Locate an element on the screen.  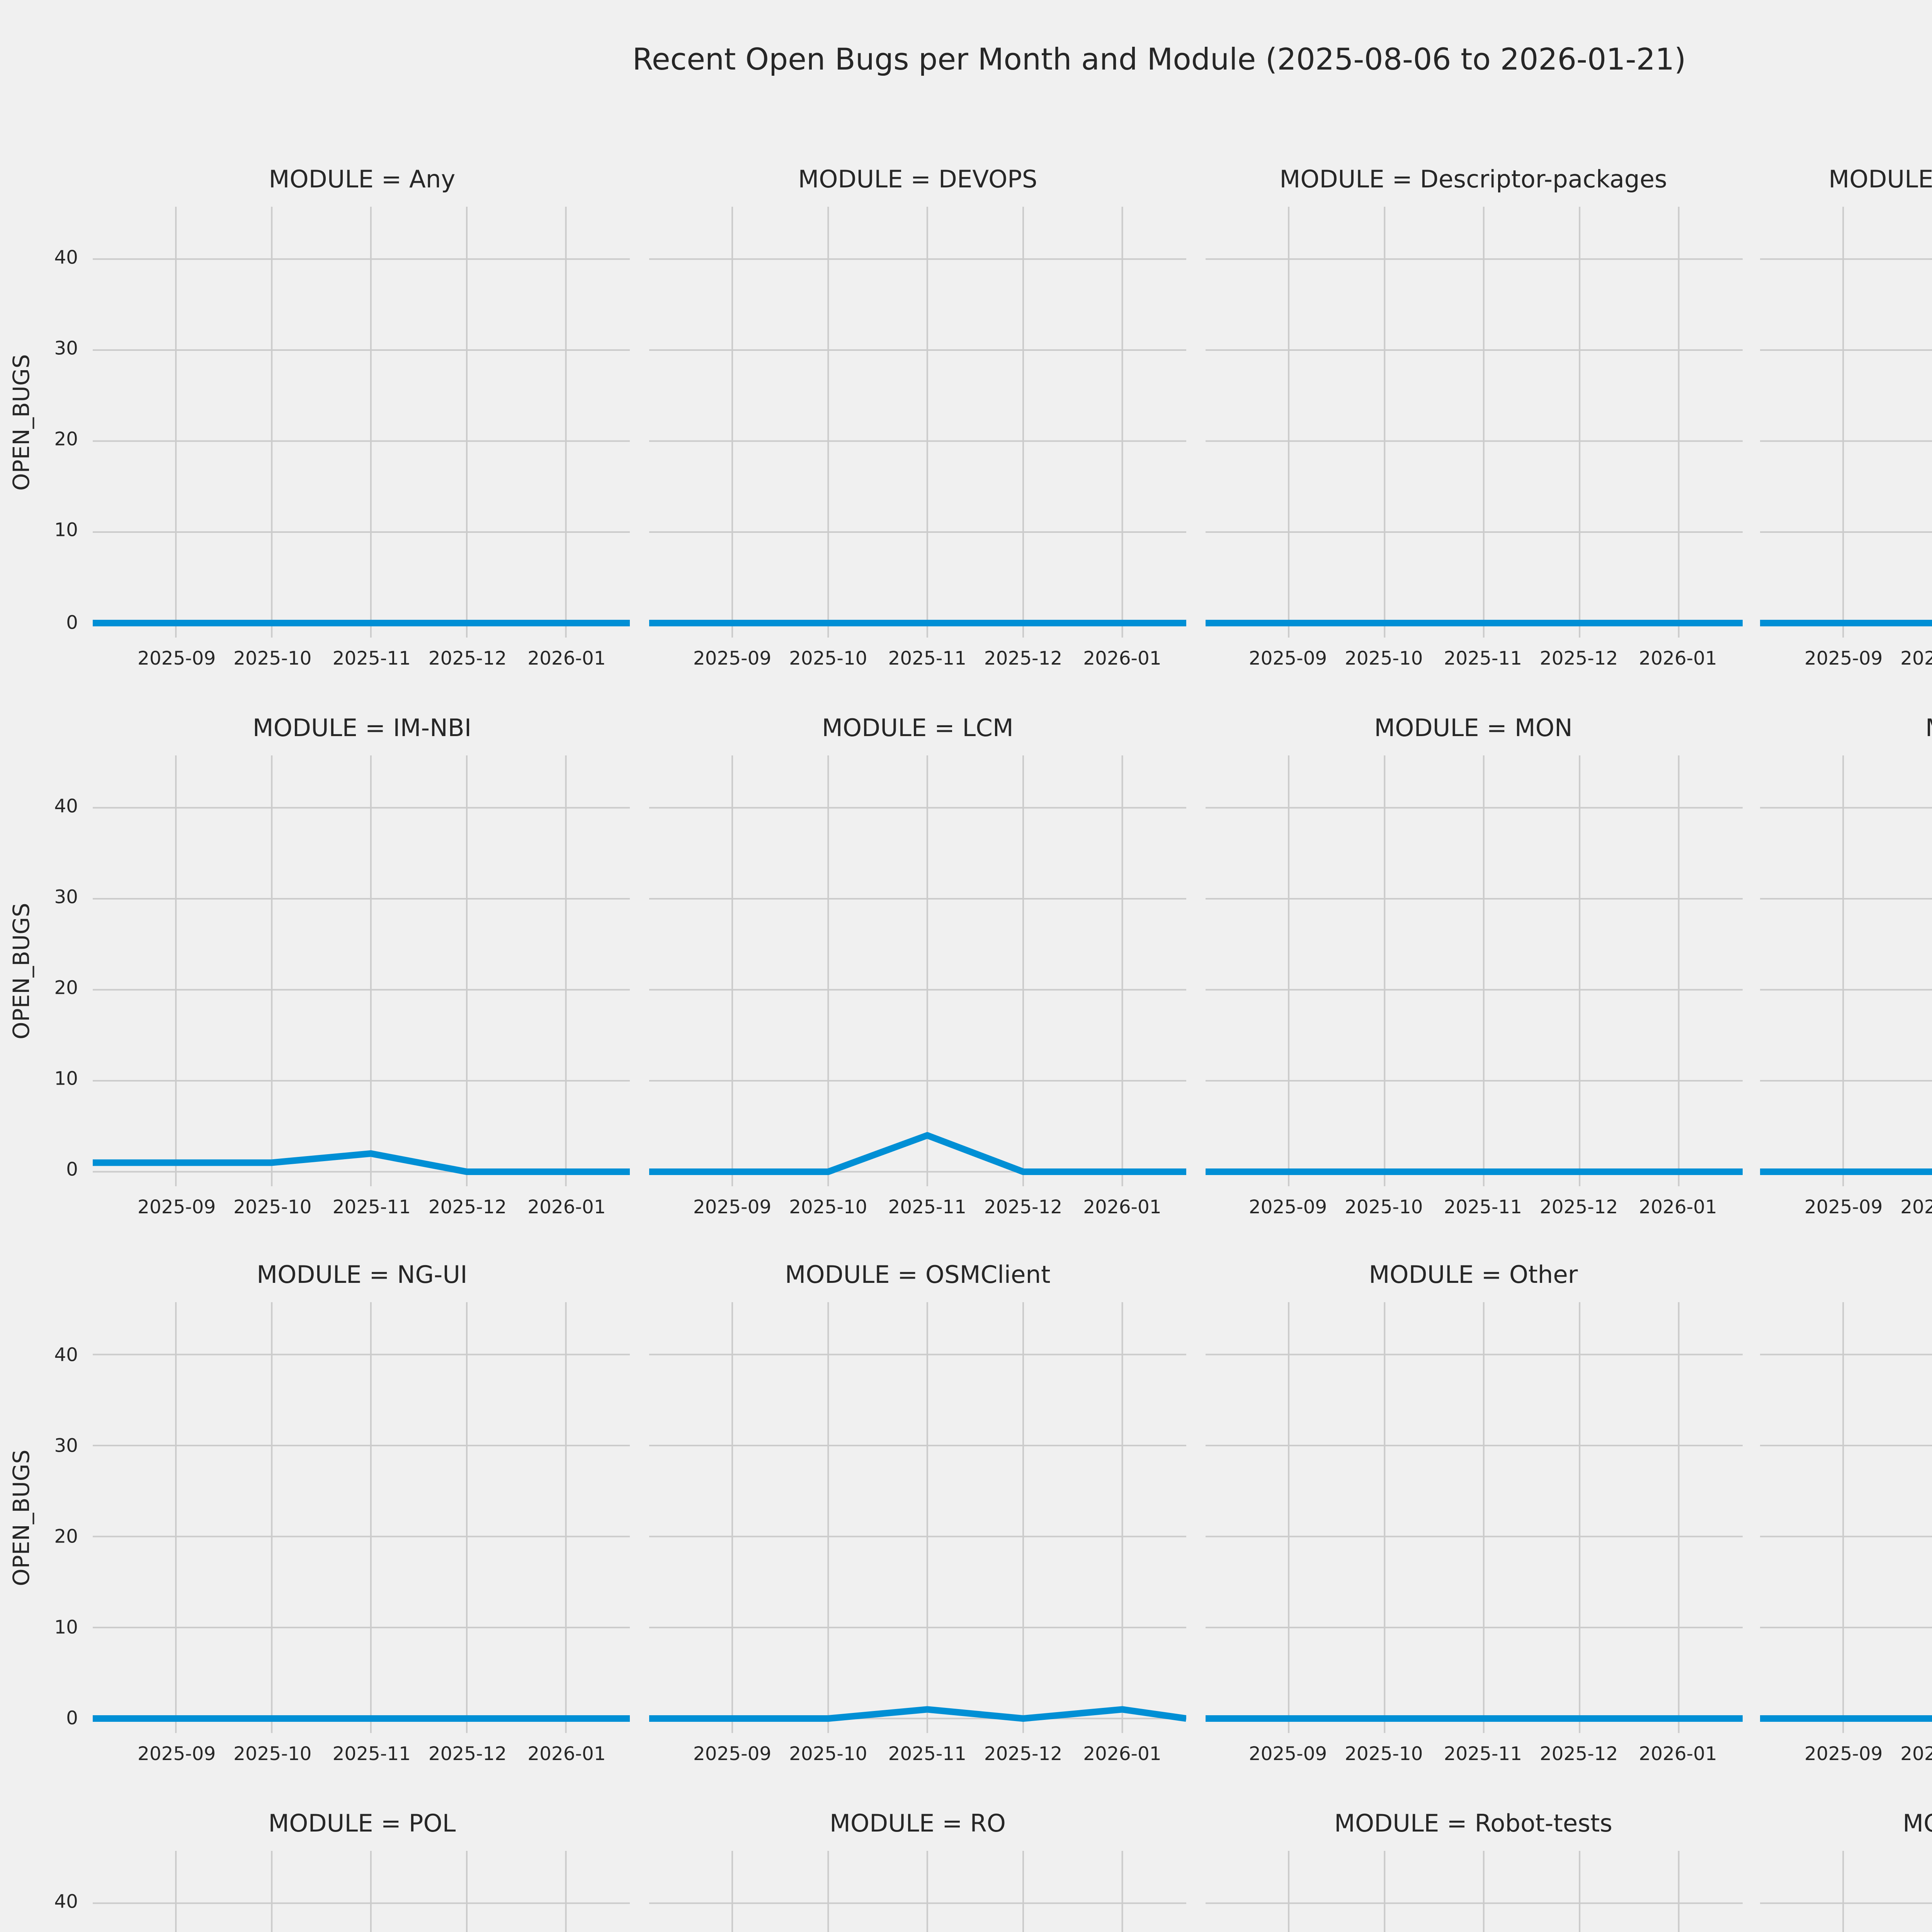
plot-area-POL is located at coordinates (362, 1892).